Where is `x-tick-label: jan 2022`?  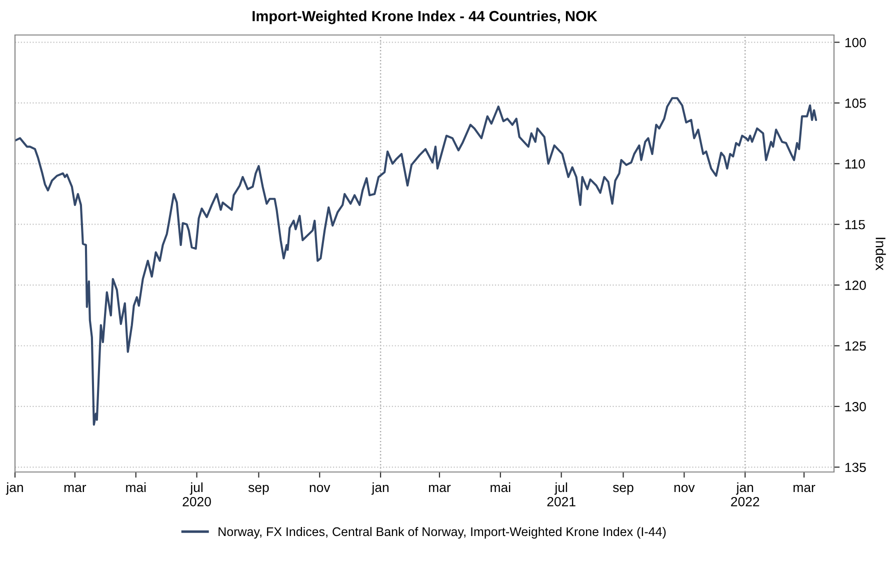 x-tick-label: jan 2022 is located at coordinates (745, 494).